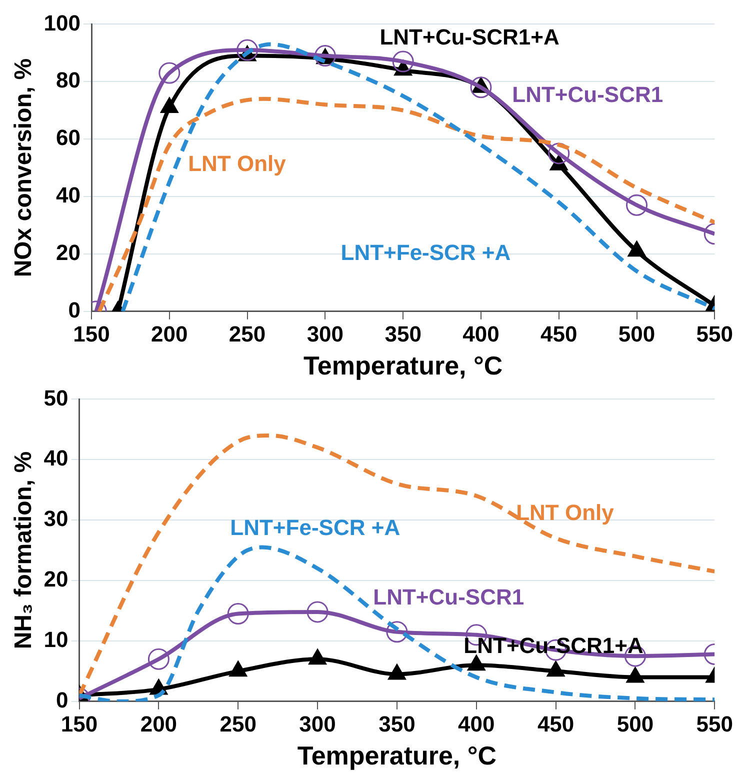  What do you see at coordinates (56, 639) in the screenshot?
I see `y-tick-label: 10` at bounding box center [56, 639].